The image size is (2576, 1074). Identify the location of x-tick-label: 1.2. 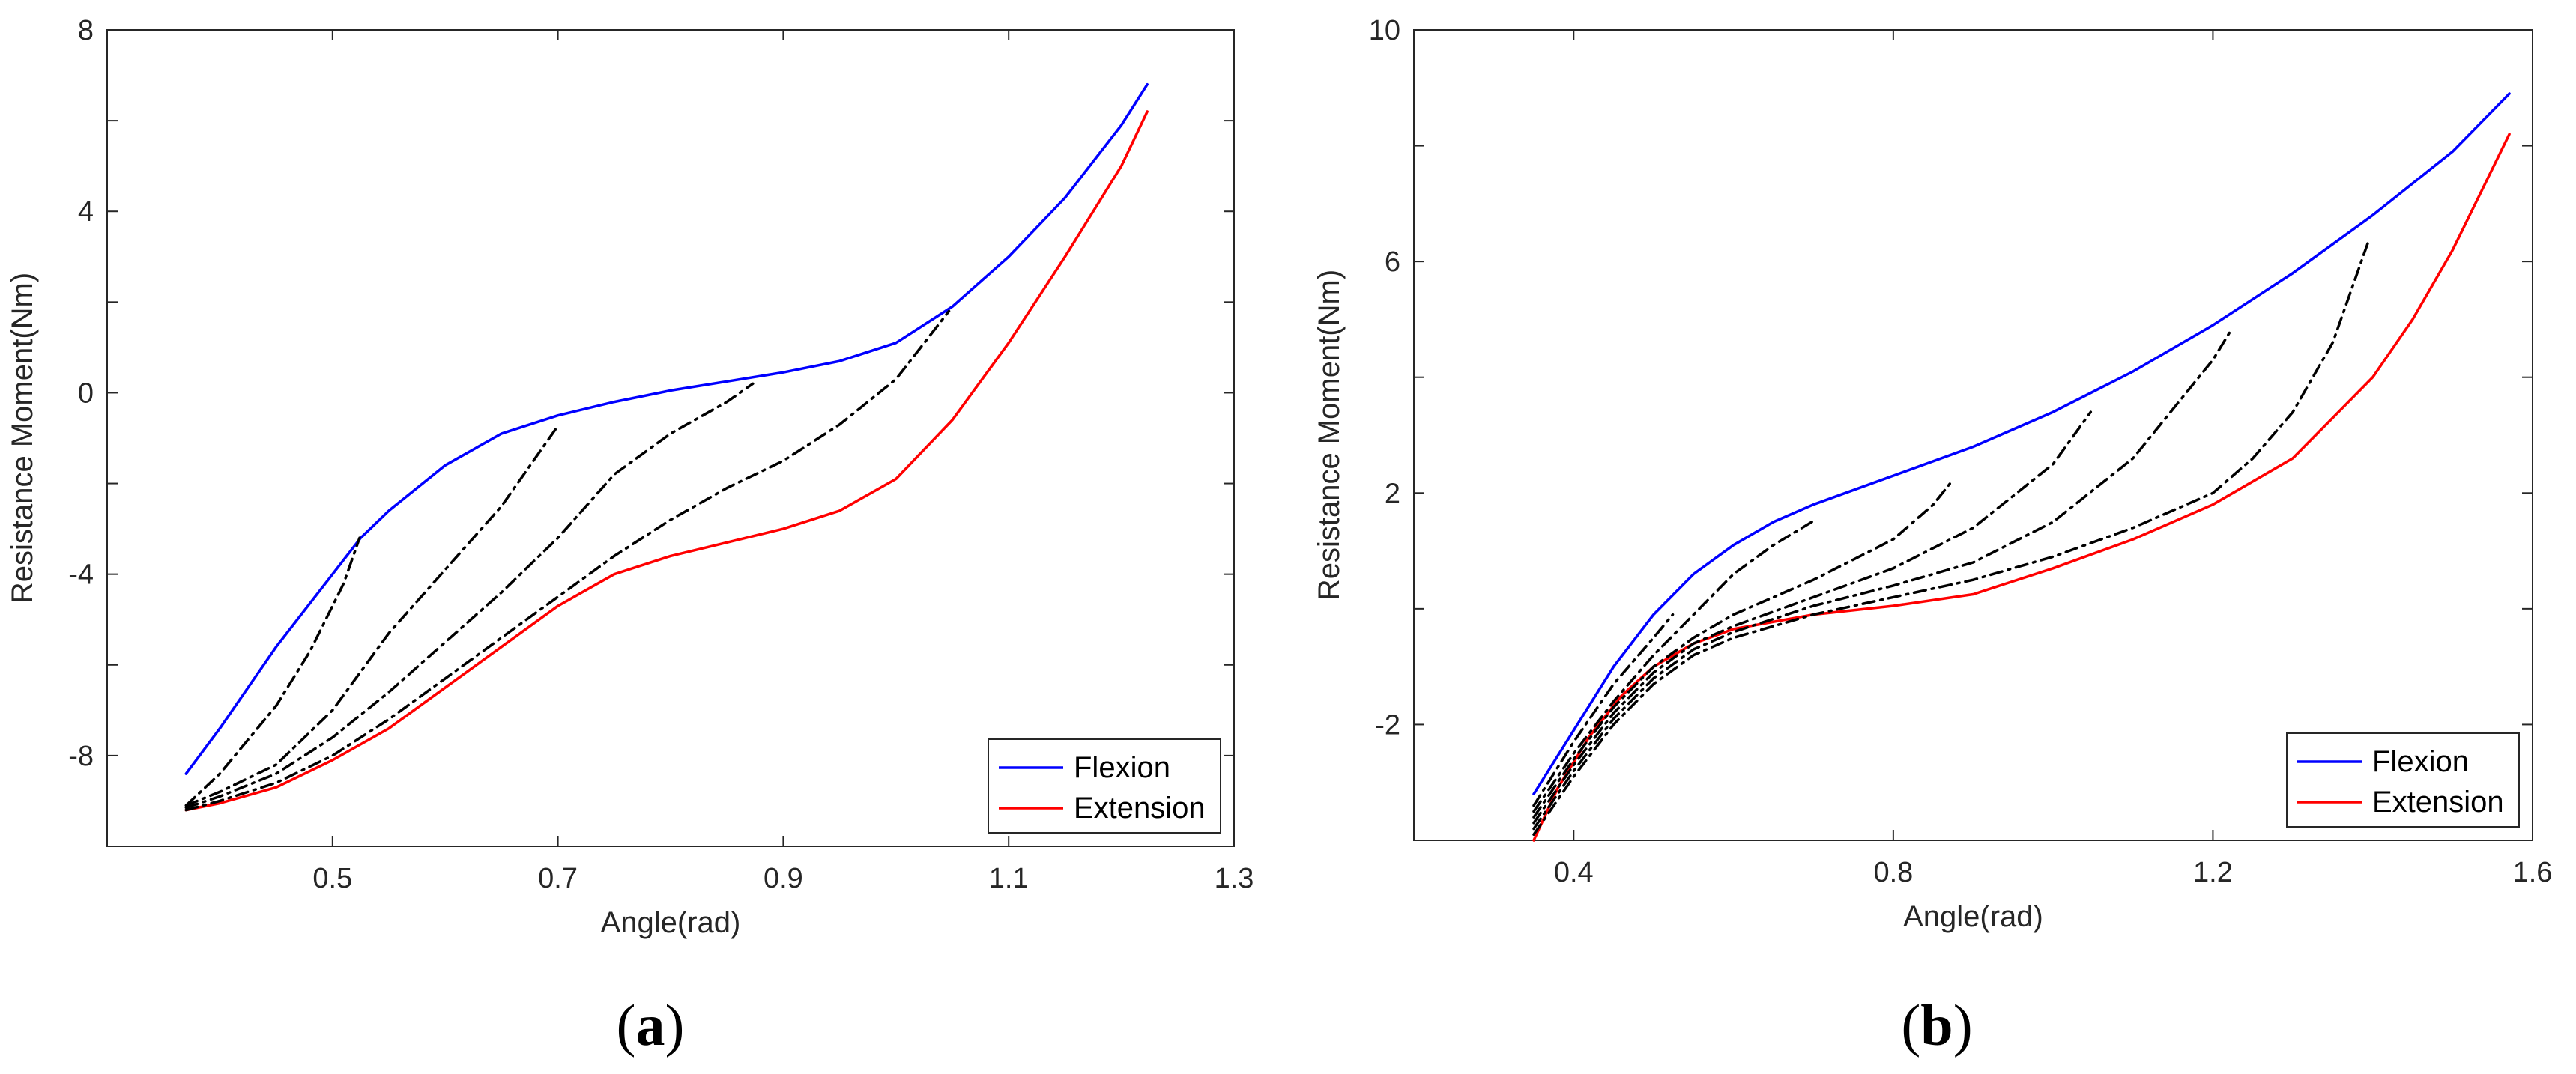
(2213, 872).